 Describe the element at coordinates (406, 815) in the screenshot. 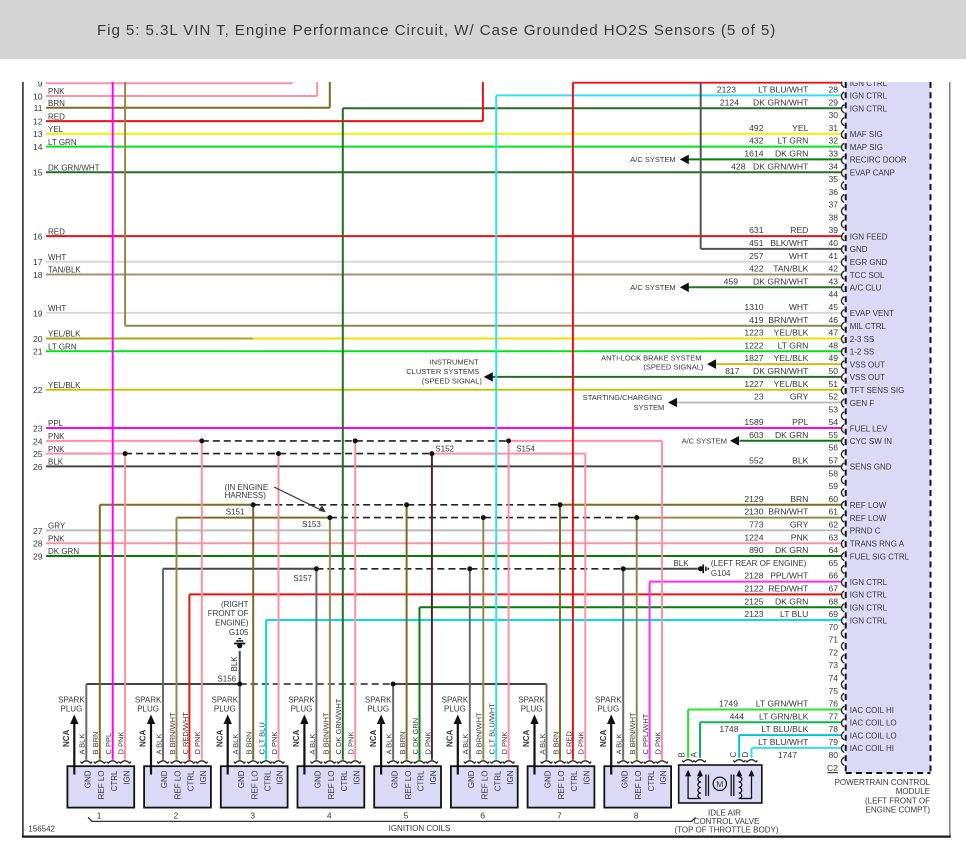

I see `svg-text: 5` at that location.